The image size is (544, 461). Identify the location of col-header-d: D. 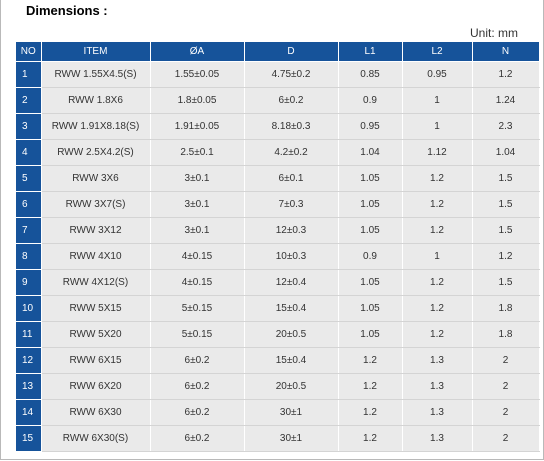
(291, 52).